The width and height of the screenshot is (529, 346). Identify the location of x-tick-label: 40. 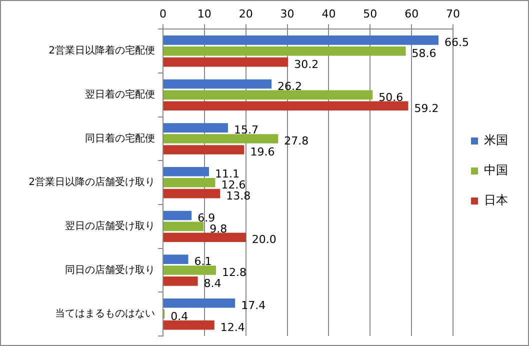
(329, 13).